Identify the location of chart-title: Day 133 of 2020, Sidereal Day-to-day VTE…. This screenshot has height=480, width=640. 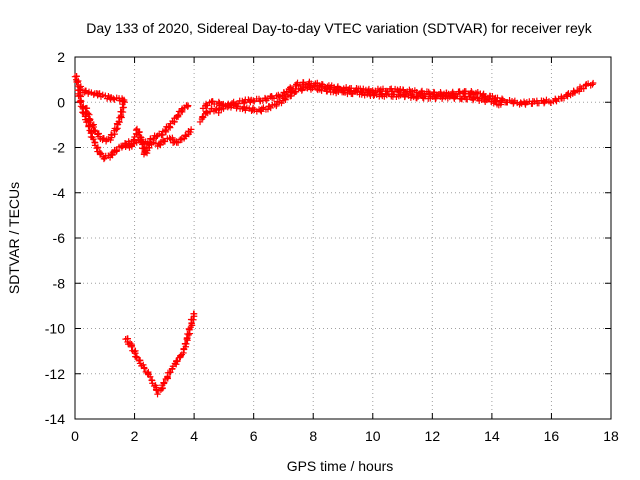
(339, 28).